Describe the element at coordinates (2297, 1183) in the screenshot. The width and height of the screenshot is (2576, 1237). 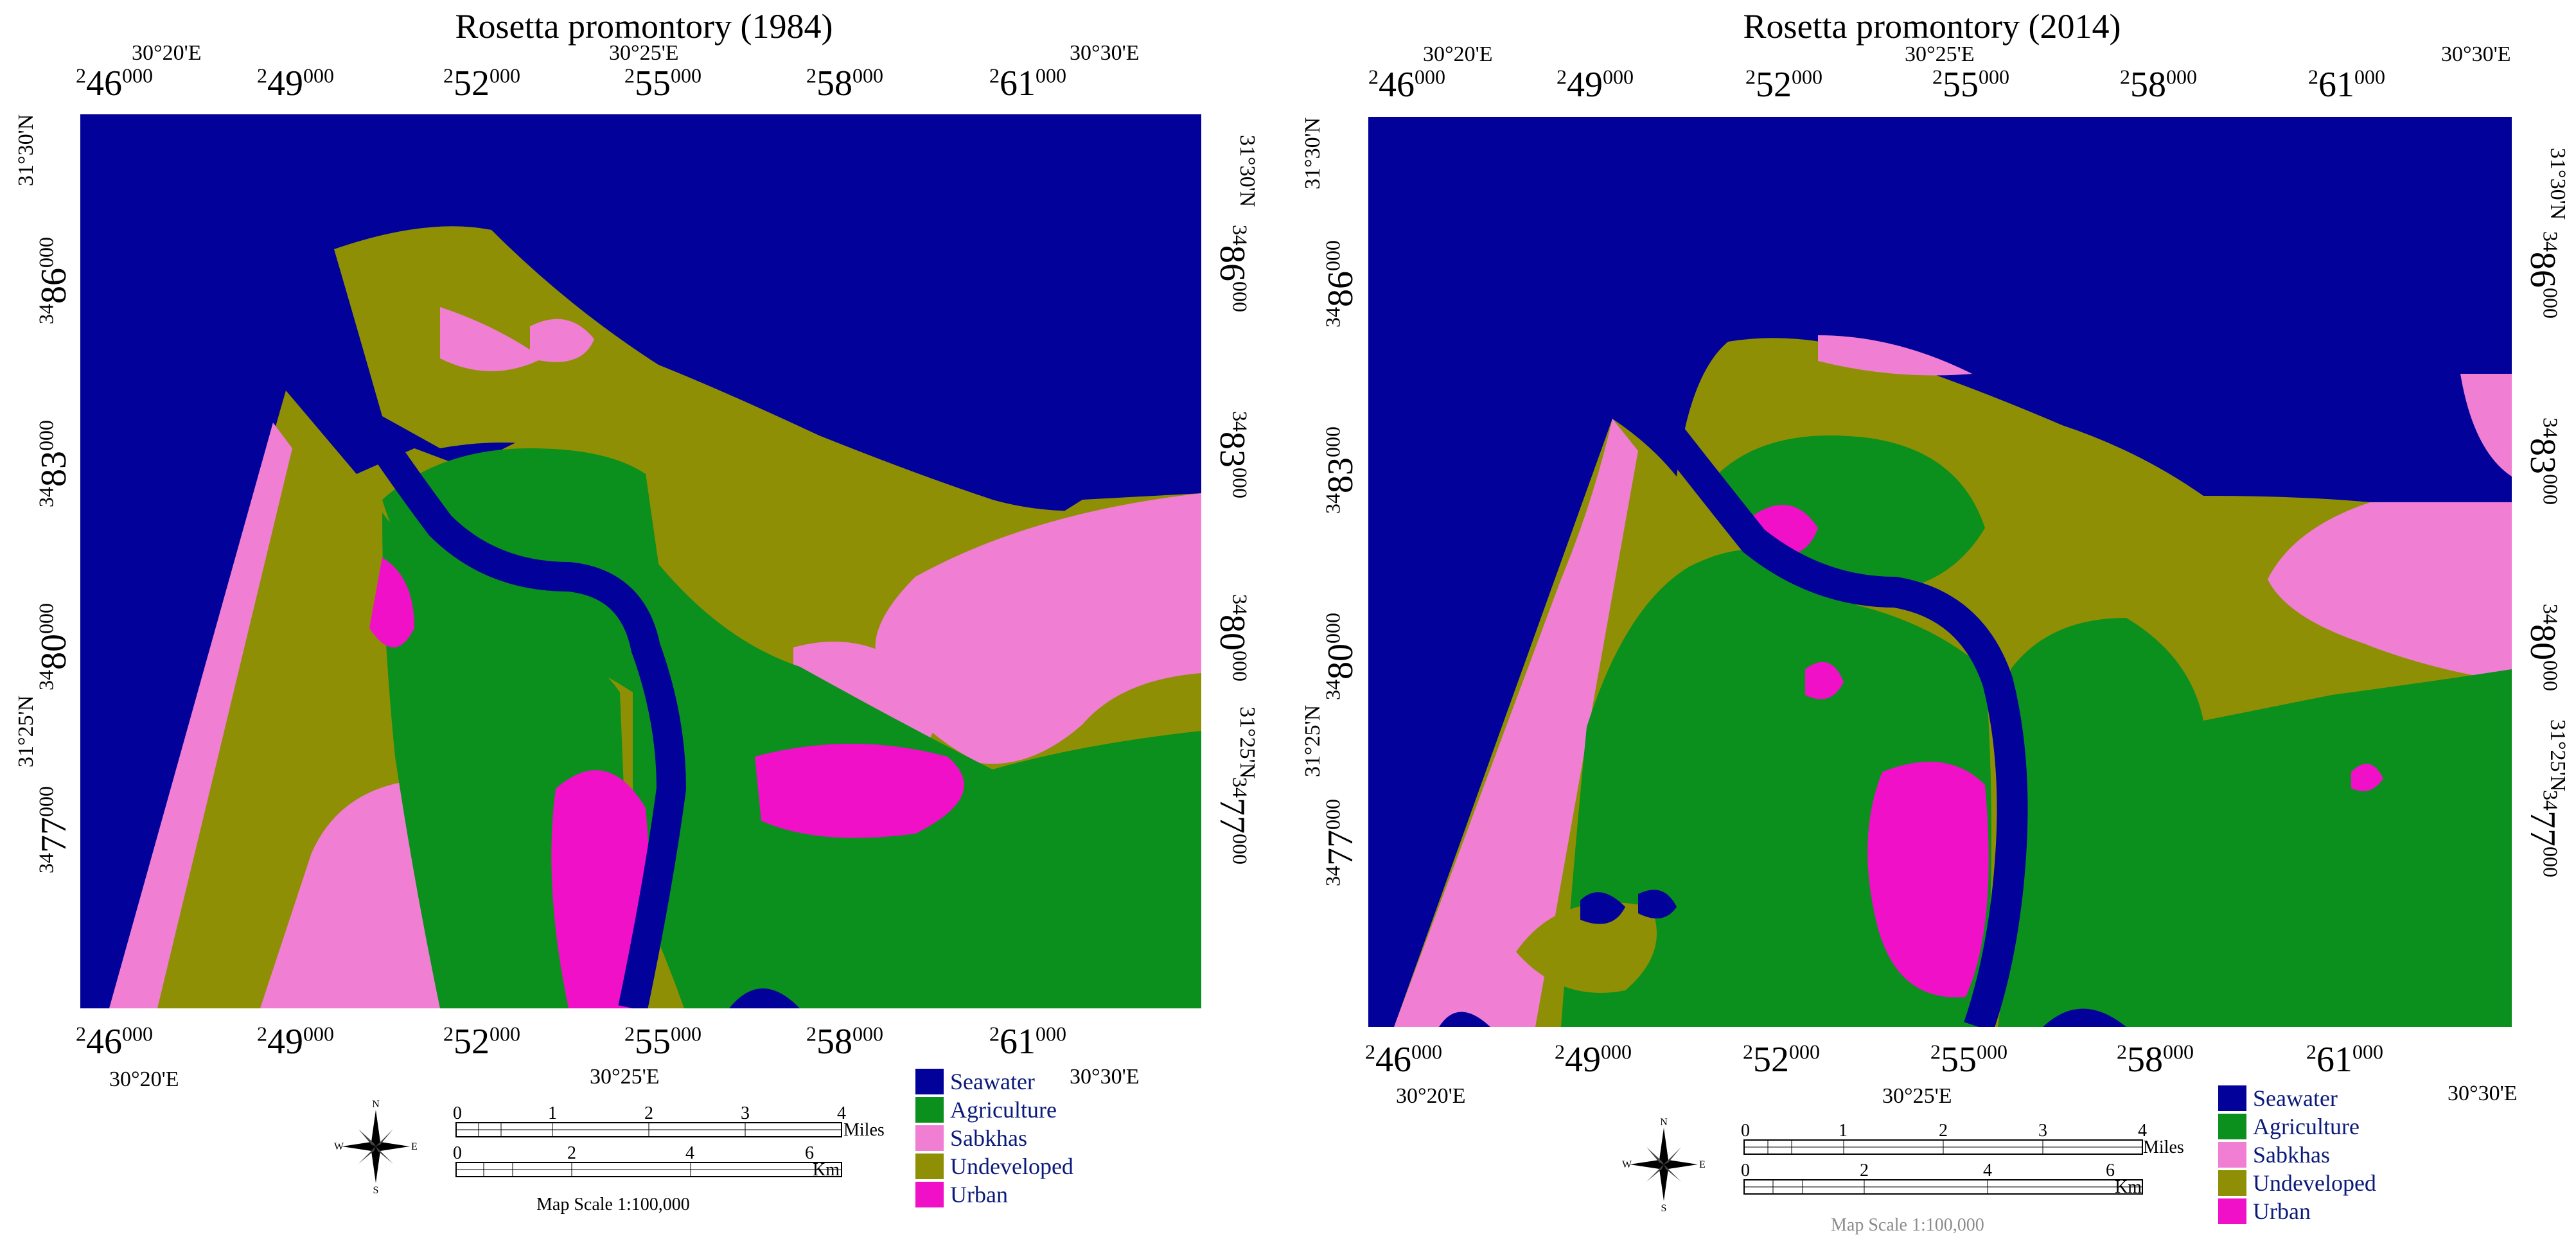
I see `legend-item-undeveloped: Undeveloped` at that location.